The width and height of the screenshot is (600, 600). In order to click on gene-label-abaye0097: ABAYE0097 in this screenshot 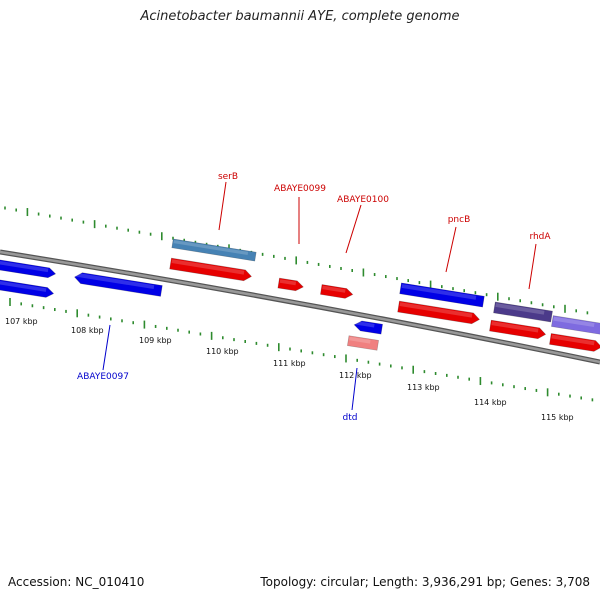, I will do `click(103, 377)`.